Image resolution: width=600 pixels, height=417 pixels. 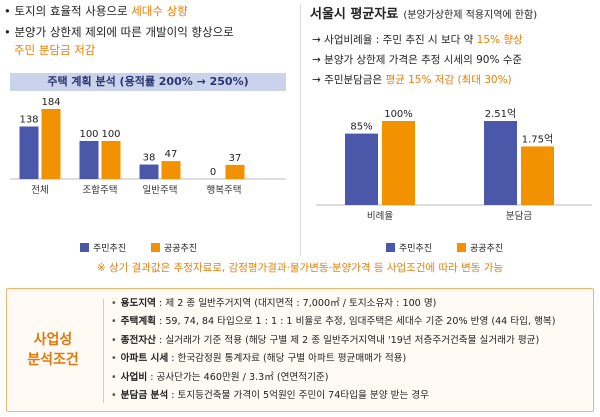 What do you see at coordinates (224, 190) in the screenshot?
I see `category-label: 행복주택` at bounding box center [224, 190].